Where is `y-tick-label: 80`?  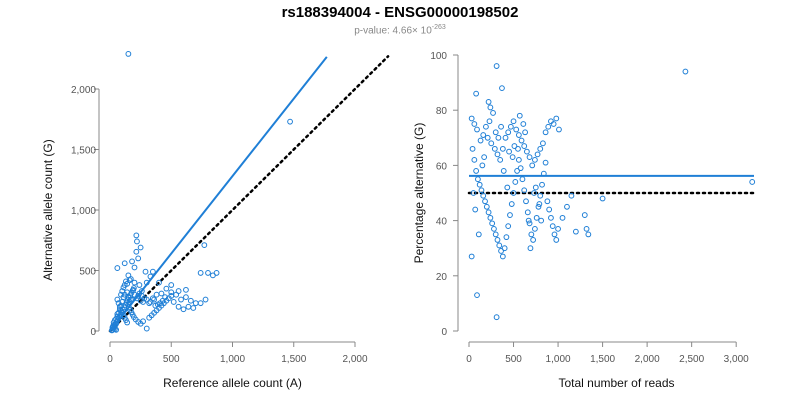
y-tick-label: 80 is located at coordinates (442, 111).